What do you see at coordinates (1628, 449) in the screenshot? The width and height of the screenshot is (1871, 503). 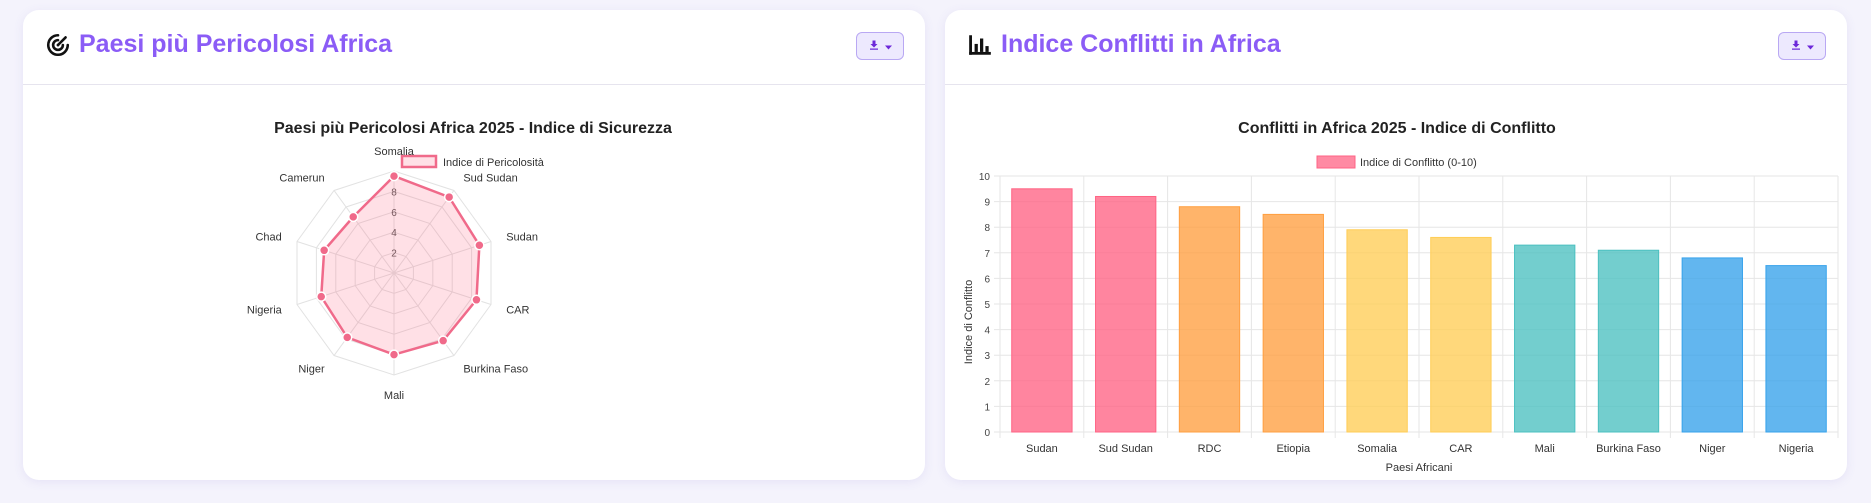 I see `x-tick-label: Burkina Faso` at bounding box center [1628, 449].